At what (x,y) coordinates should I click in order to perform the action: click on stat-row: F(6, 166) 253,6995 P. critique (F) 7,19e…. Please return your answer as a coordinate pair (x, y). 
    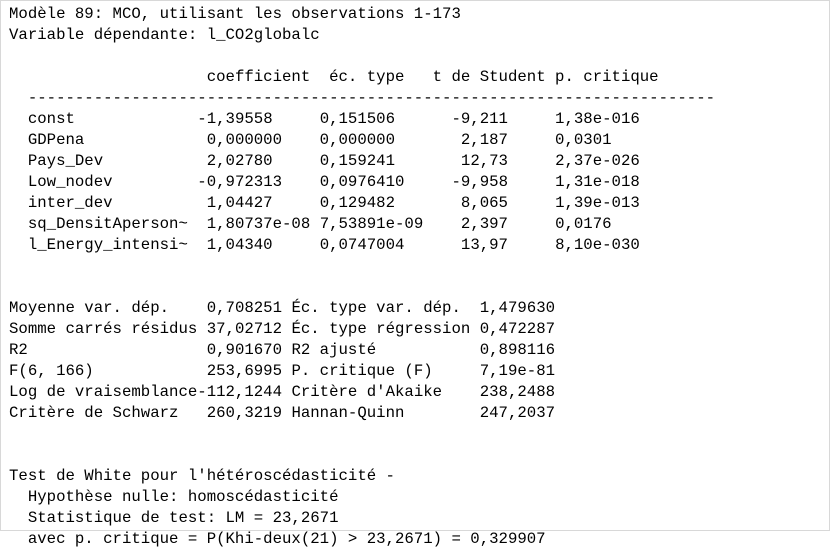
    Looking at the image, I should click on (282, 371).